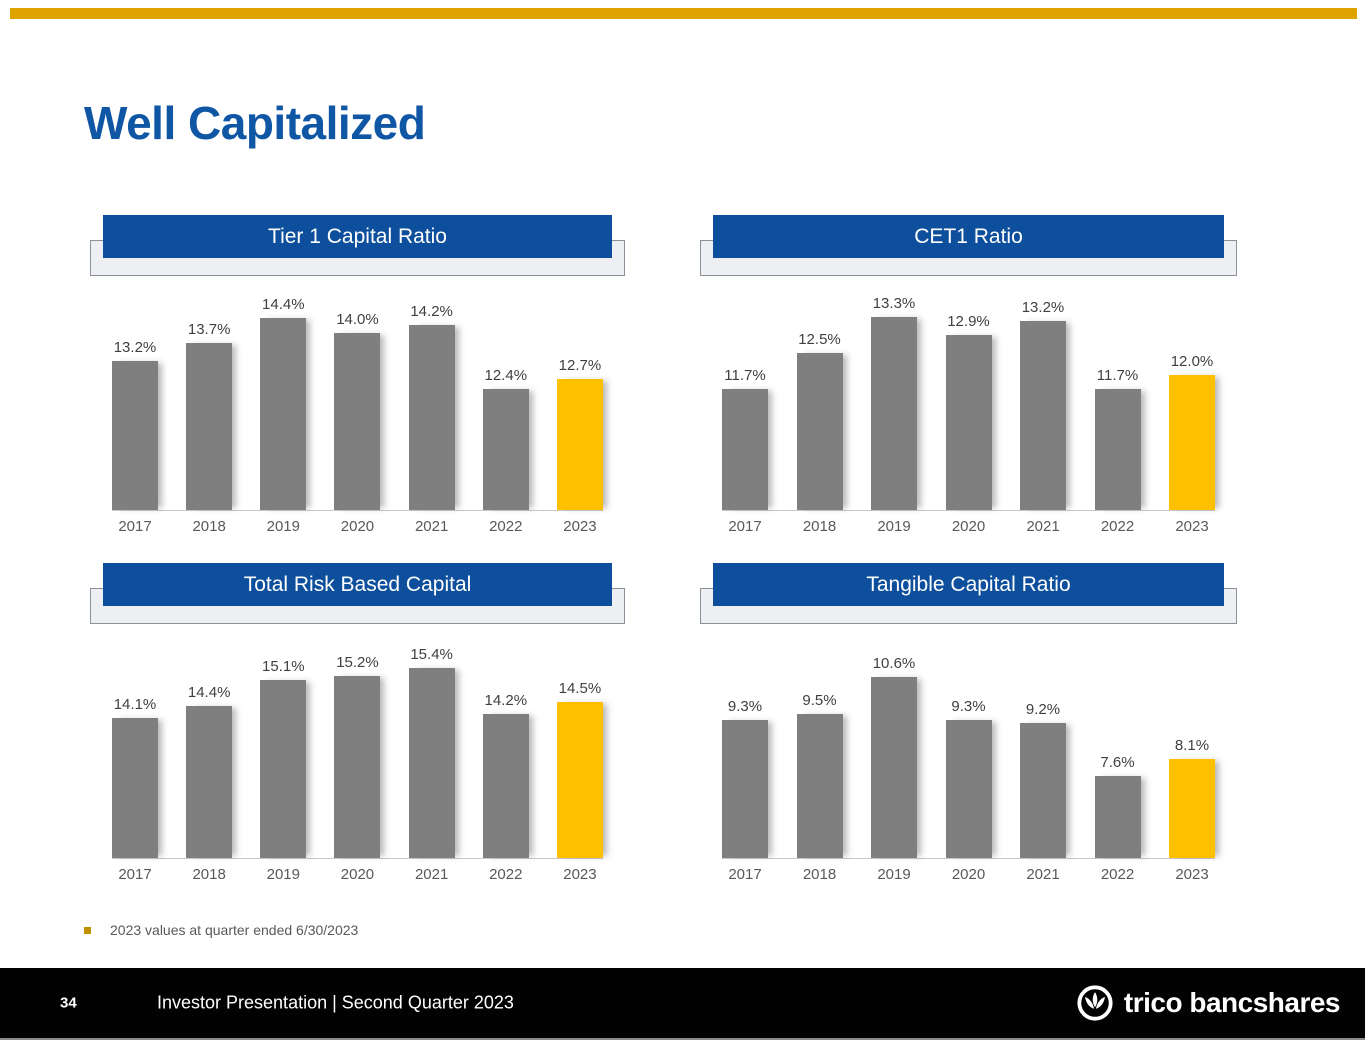 The height and width of the screenshot is (1055, 1365). I want to click on bar-column: 14.1%, so click(135, 777).